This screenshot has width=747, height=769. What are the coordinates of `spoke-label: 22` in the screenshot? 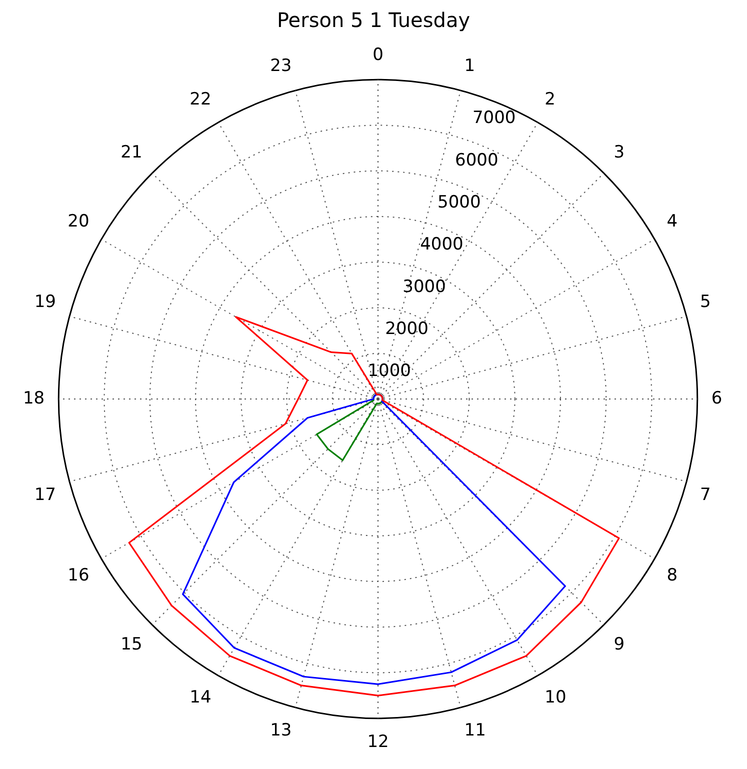 It's located at (201, 100).